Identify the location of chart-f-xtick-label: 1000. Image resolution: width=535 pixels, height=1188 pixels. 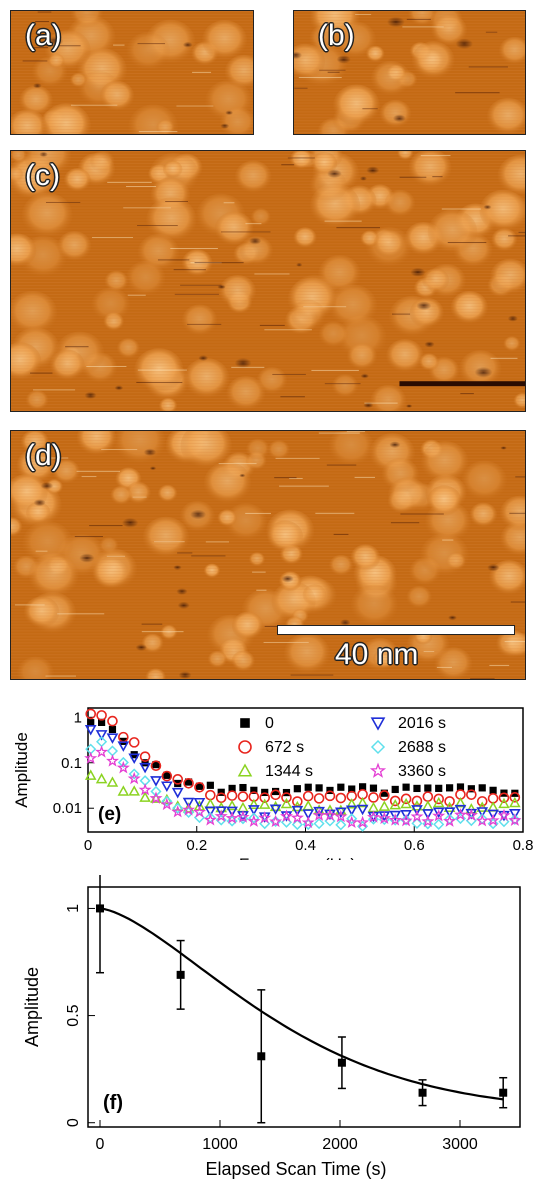
(220, 1144).